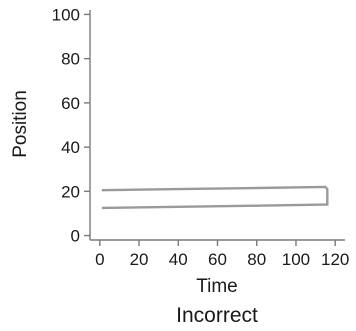 This screenshot has height=331, width=356. What do you see at coordinates (70, 191) in the screenshot?
I see `y-tick-label: 20` at bounding box center [70, 191].